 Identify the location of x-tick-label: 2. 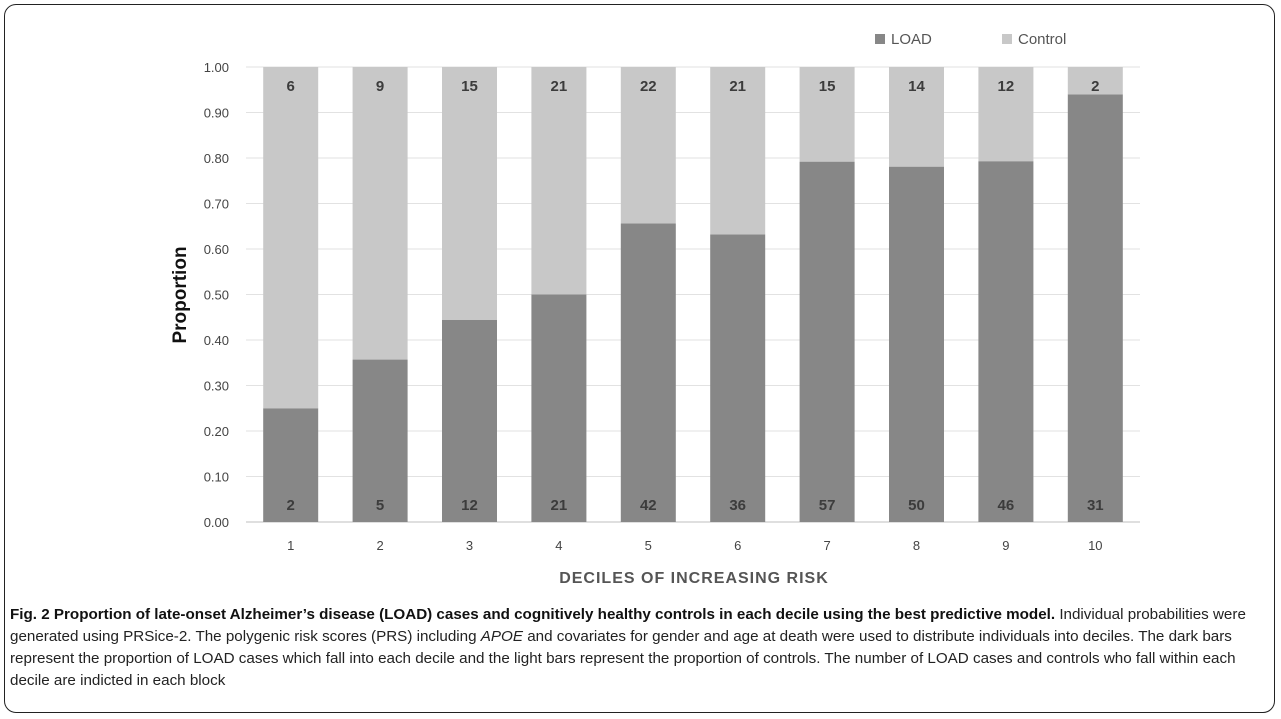
(379, 545).